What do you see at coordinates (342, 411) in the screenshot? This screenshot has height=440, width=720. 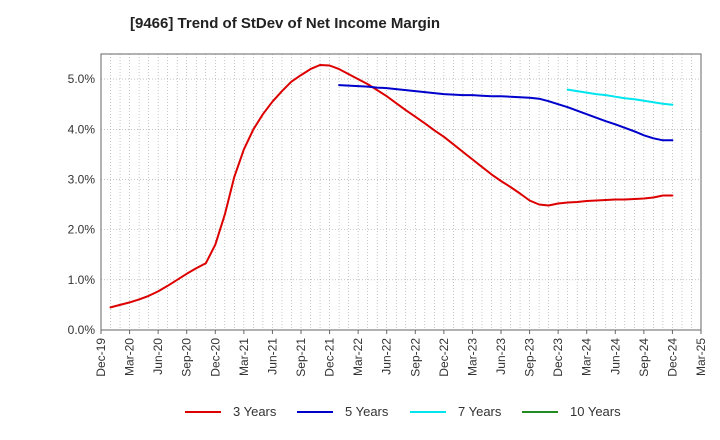 I see `legend-item-5-years: 5 Years` at bounding box center [342, 411].